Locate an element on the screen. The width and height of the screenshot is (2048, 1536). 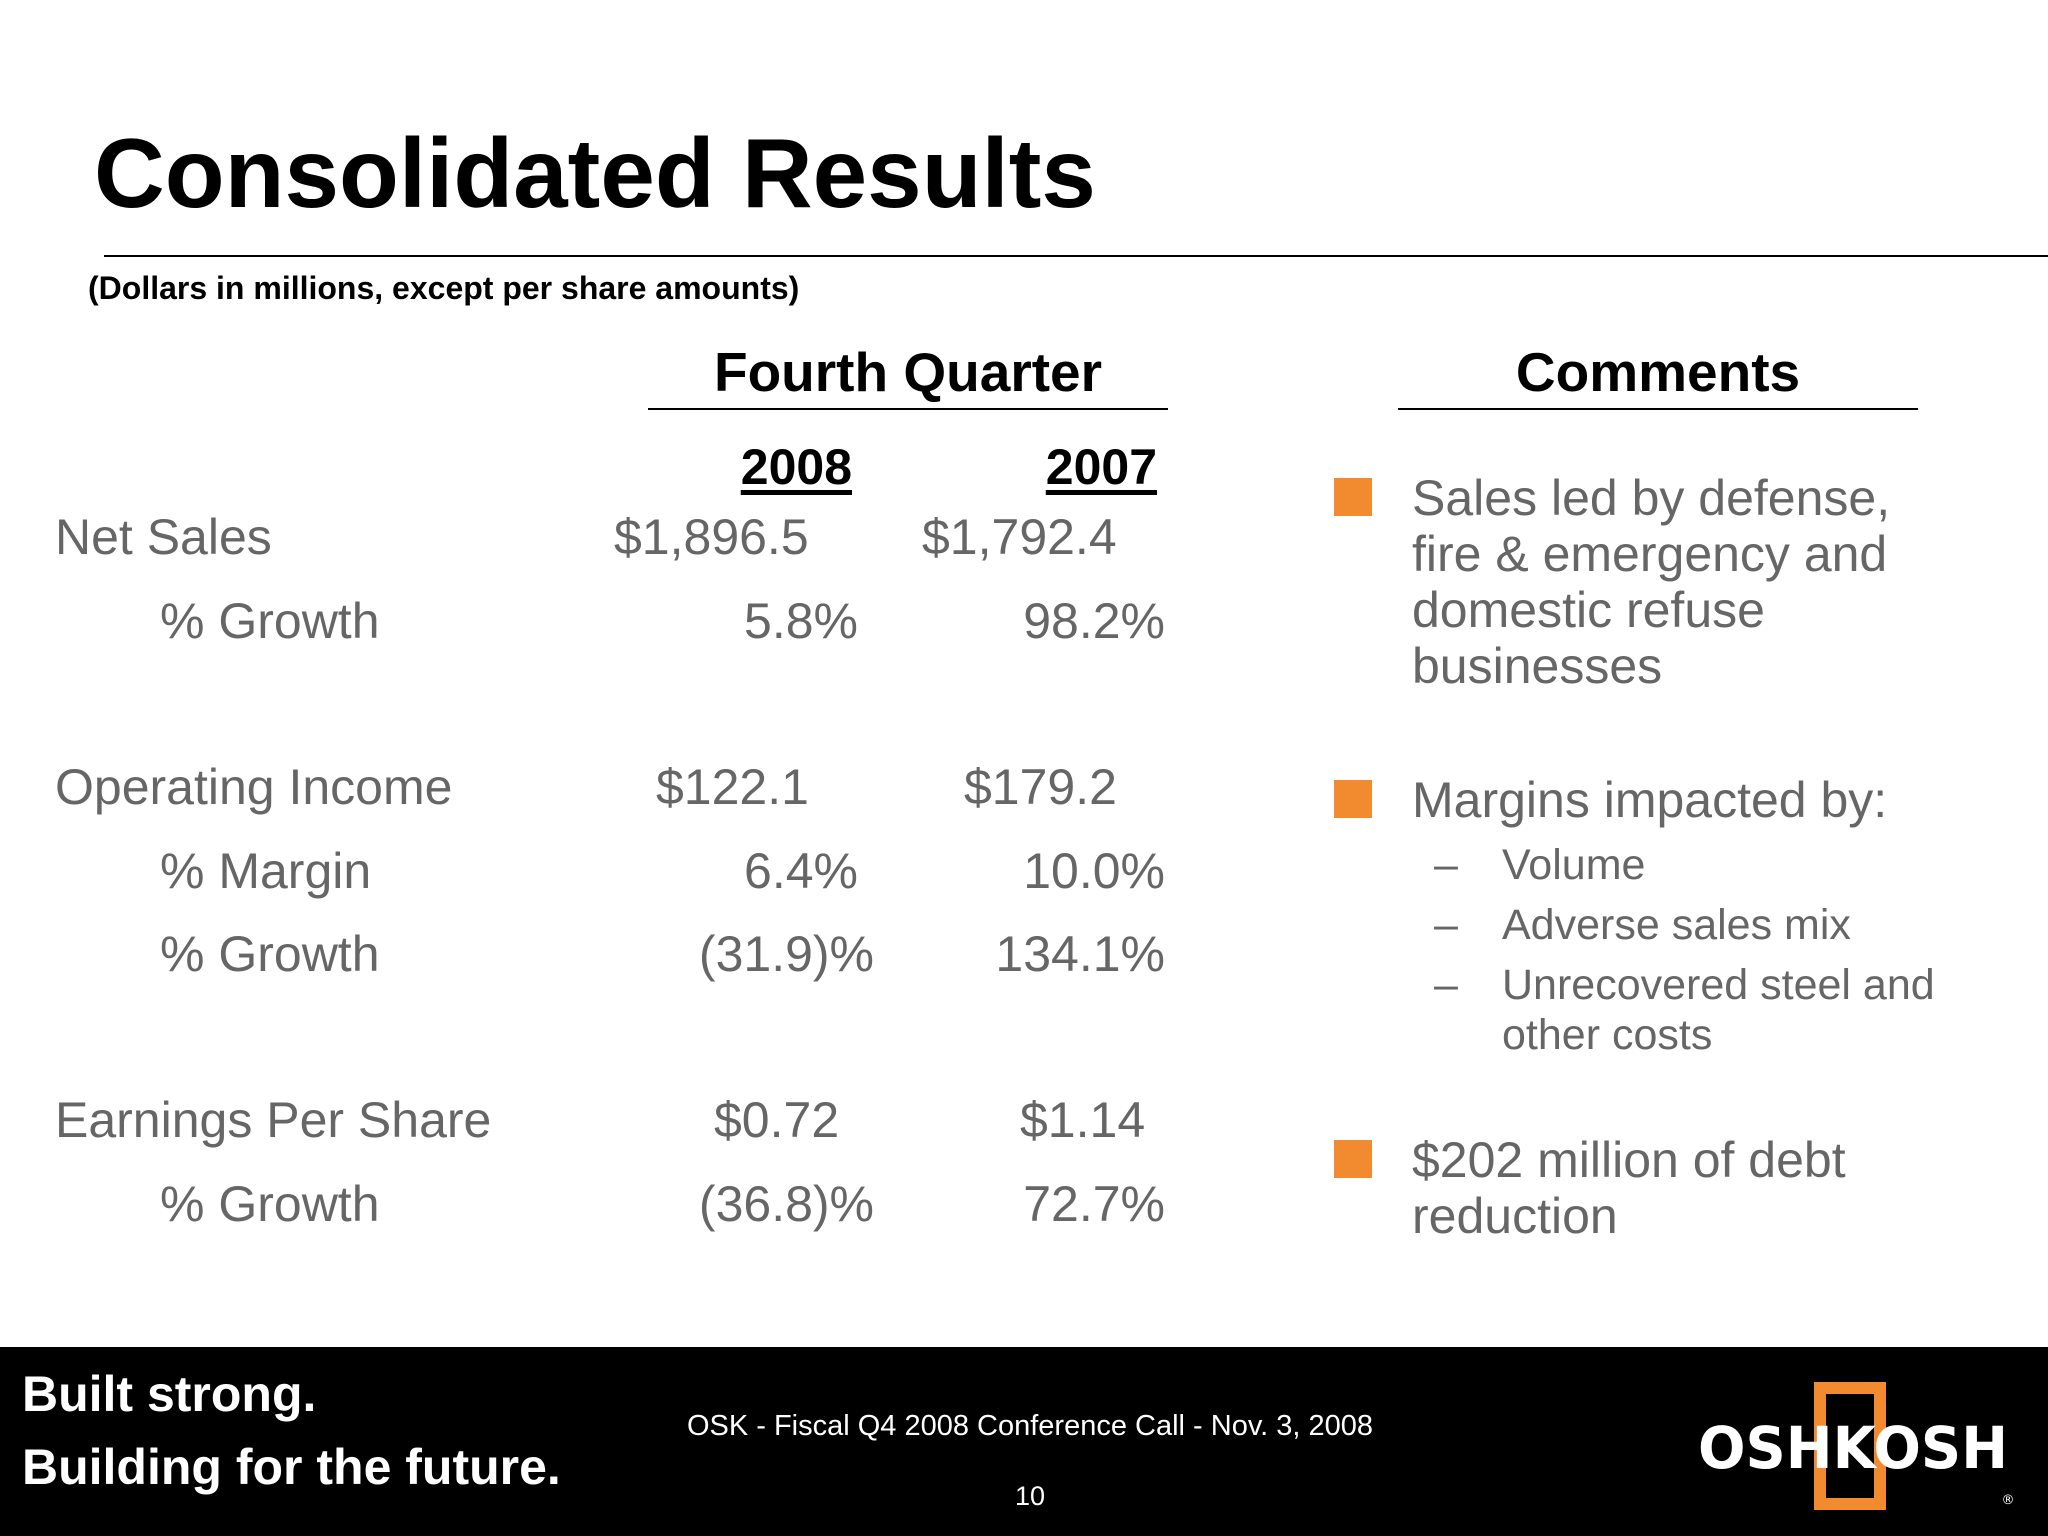
sales-growth-2007: 98.2% is located at coordinates (1094, 621).